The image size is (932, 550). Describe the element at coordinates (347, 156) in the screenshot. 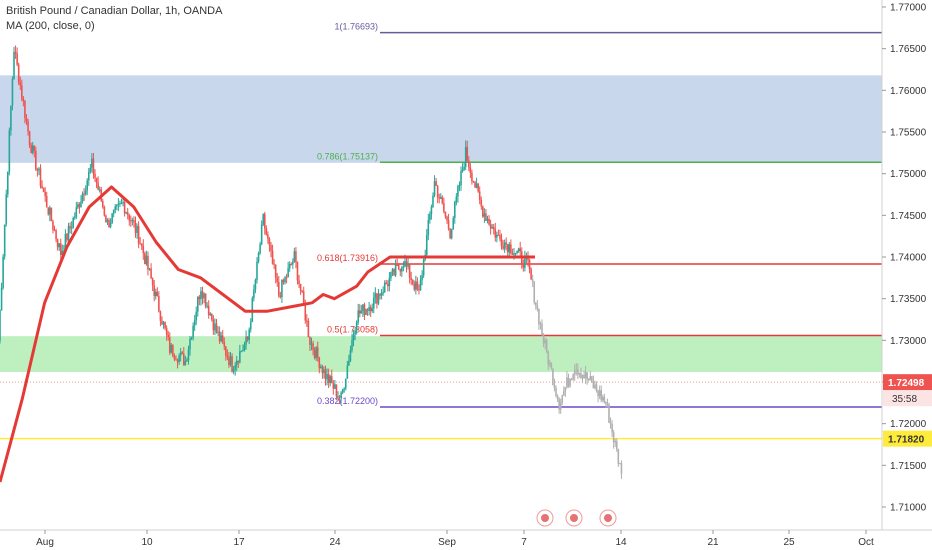

I see `fib-level-label: 0.786(1.75137)` at that location.